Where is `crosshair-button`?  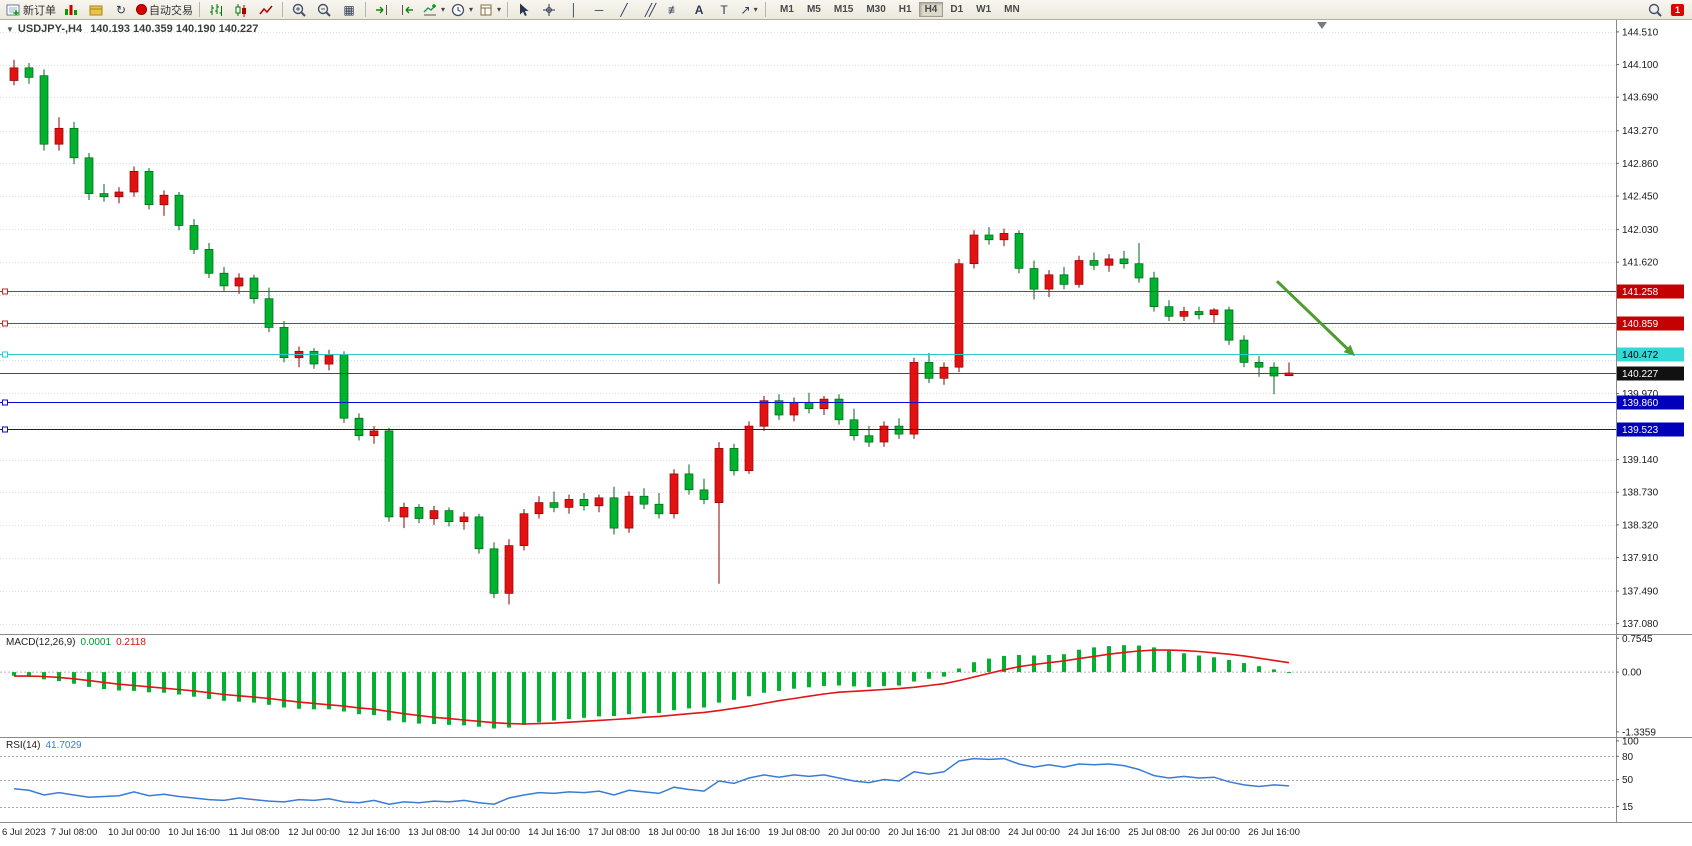
crosshair-button is located at coordinates (549, 10).